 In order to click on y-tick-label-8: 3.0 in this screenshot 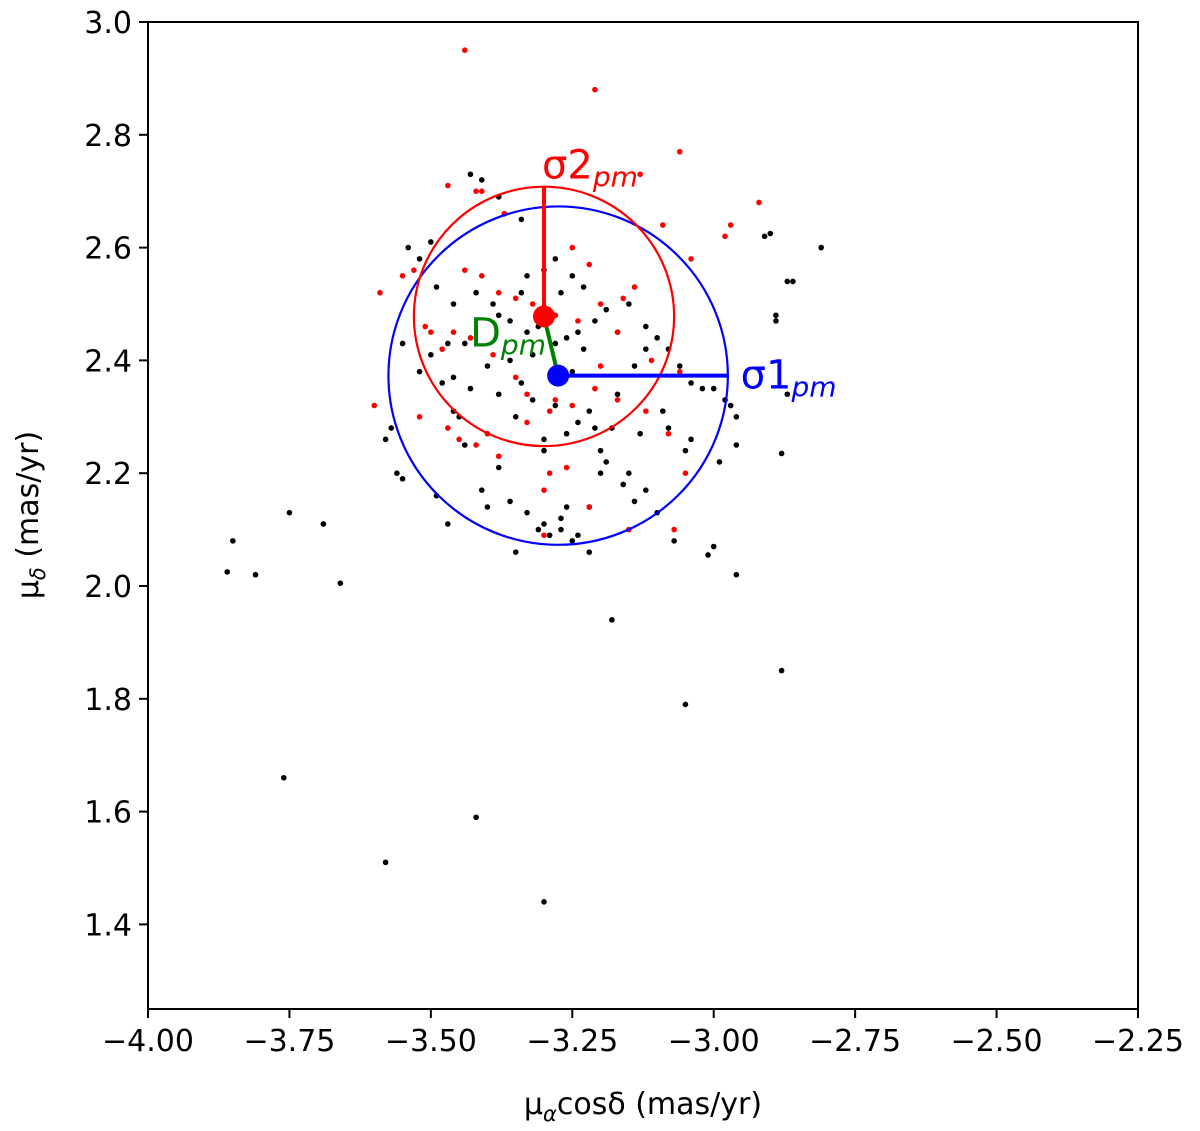, I will do `click(108, 23)`.